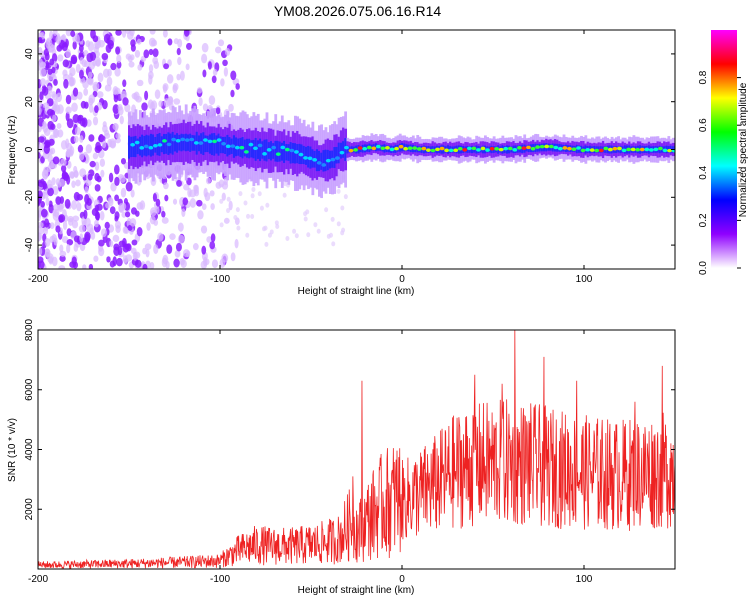 This screenshot has width=750, height=600. Describe the element at coordinates (29, 244) in the screenshot. I see `y-tick-label: -40` at that location.